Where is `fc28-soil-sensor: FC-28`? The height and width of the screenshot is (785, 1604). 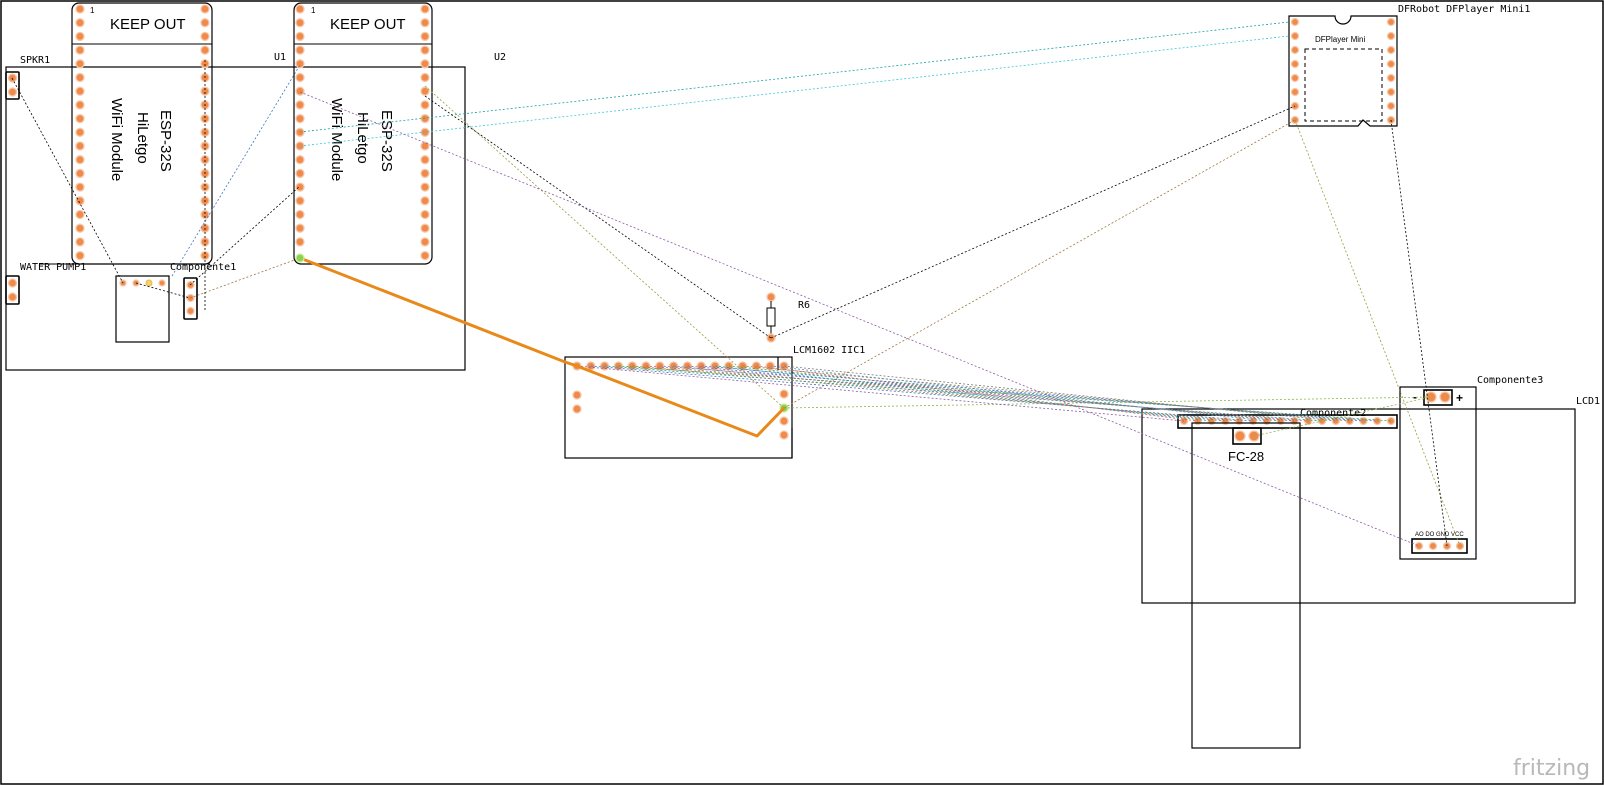 fc28-soil-sensor: FC-28 is located at coordinates (1246, 585).